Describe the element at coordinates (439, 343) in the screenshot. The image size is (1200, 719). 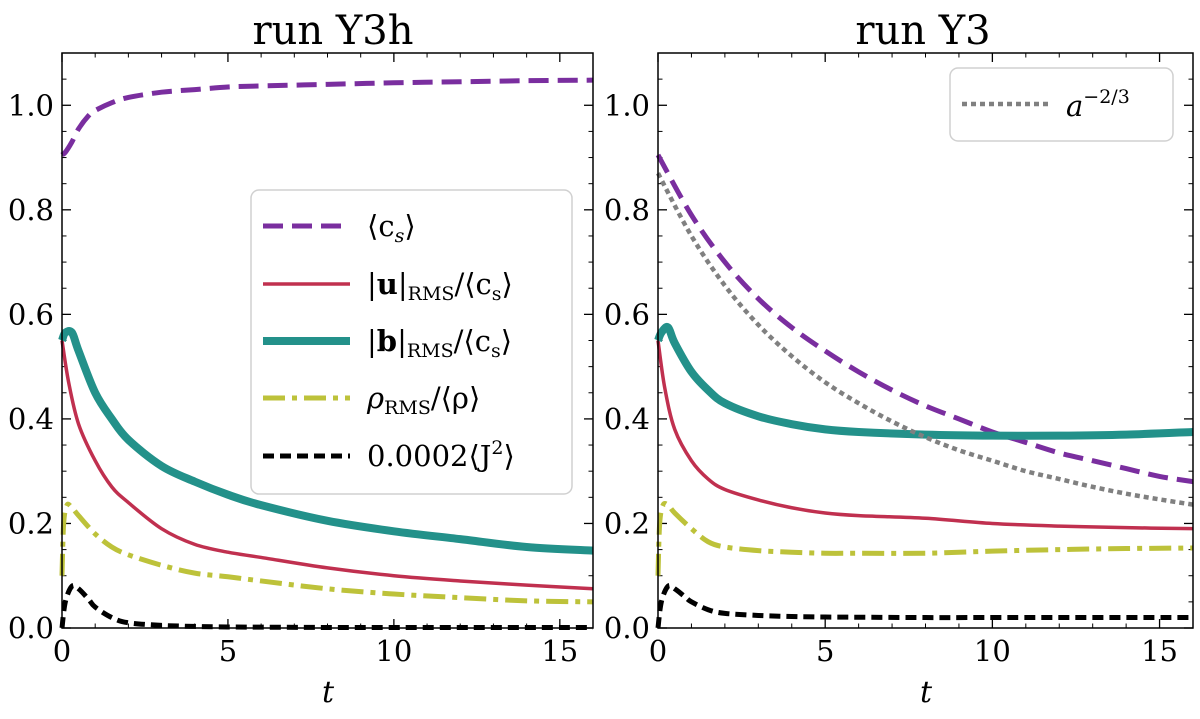
I see `legend-label-b: |b|RMS/⟨cs⟩` at that location.